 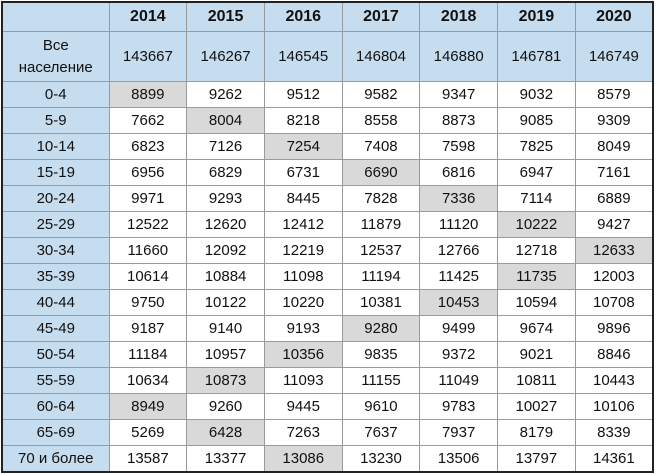 I want to click on value-cell: 9293, so click(x=225, y=198).